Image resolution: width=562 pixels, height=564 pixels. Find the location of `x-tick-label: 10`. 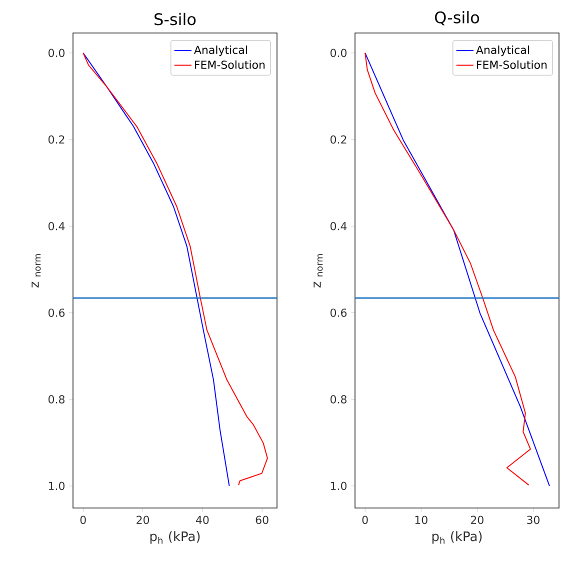

x-tick-label: 10 is located at coordinates (421, 520).